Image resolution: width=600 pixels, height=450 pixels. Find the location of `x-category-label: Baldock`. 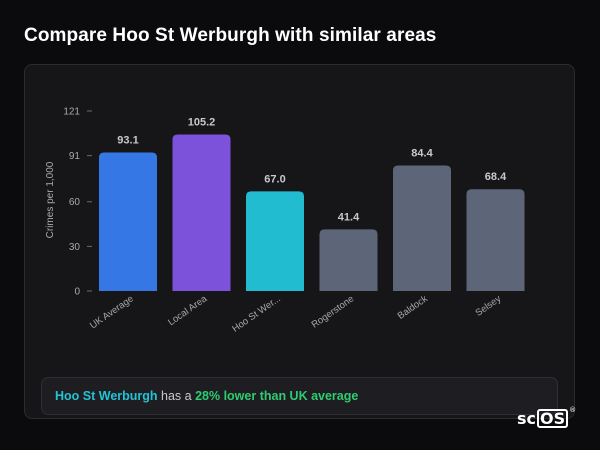

x-category-label: Baldock is located at coordinates (413, 307).